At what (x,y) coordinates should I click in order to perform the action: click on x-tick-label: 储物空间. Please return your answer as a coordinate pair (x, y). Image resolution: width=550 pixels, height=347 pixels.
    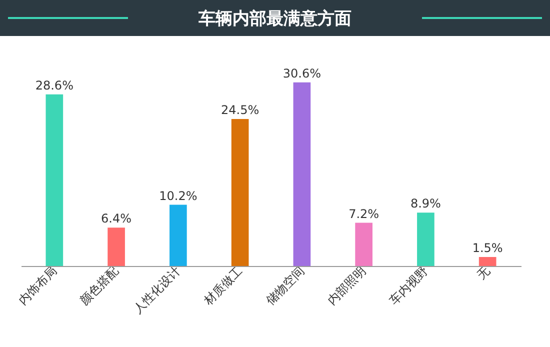
    Looking at the image, I should click on (285, 286).